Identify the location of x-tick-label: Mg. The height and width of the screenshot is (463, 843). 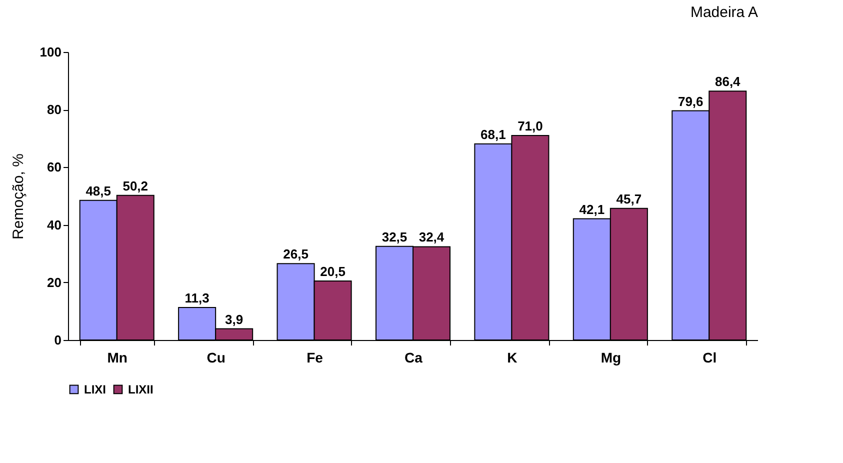
(611, 358).